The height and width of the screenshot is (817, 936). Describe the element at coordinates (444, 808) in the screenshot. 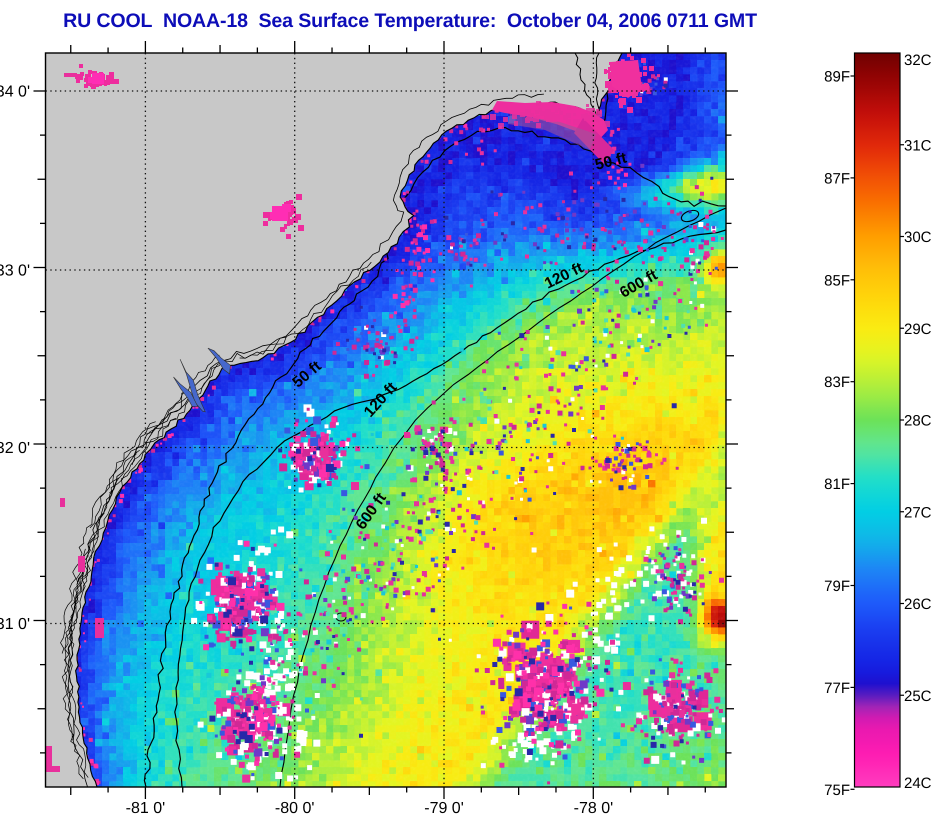

I see `svg-text: -79 0'` at that location.